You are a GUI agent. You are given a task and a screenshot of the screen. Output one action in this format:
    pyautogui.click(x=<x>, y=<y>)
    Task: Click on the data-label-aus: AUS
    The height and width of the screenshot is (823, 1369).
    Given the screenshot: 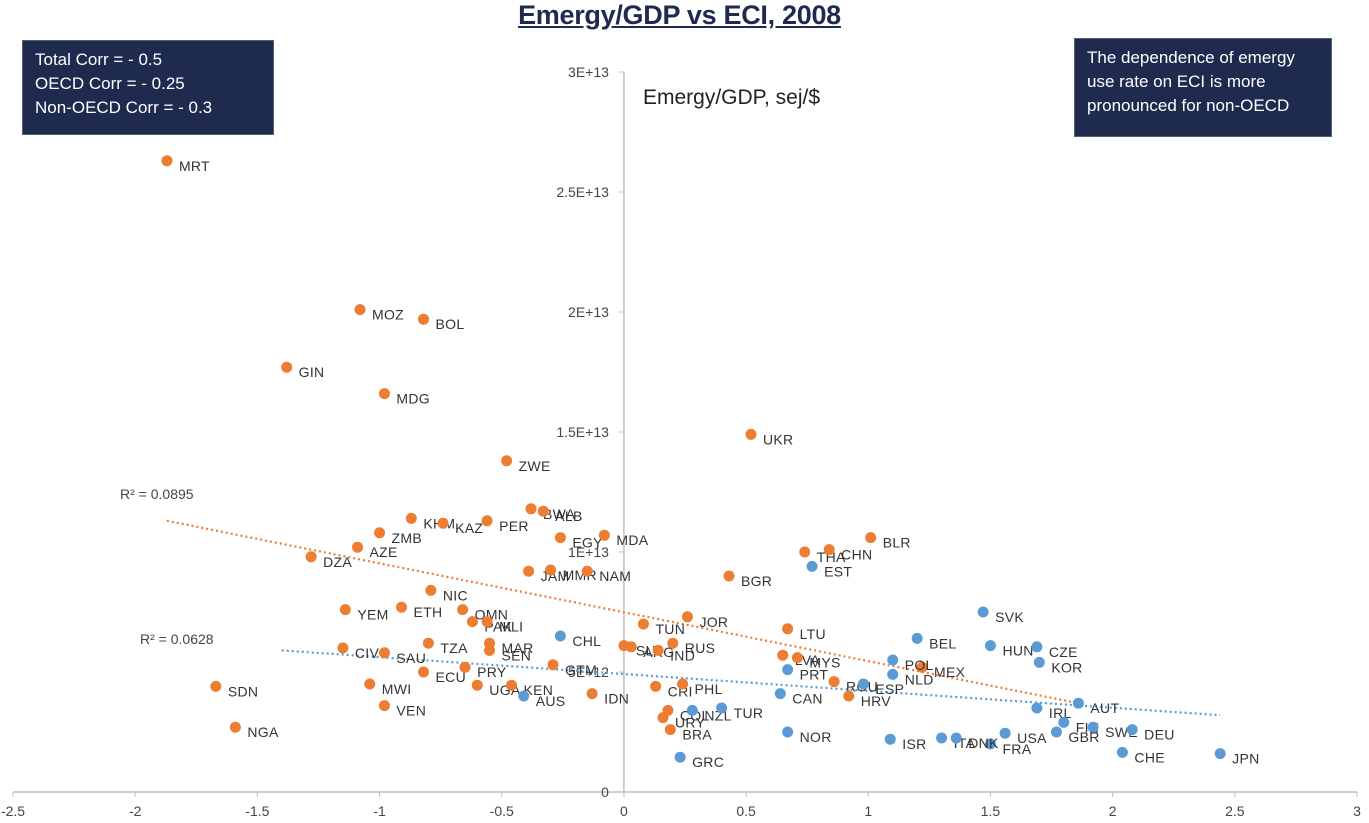 What is the action you would take?
    pyautogui.click(x=551, y=701)
    